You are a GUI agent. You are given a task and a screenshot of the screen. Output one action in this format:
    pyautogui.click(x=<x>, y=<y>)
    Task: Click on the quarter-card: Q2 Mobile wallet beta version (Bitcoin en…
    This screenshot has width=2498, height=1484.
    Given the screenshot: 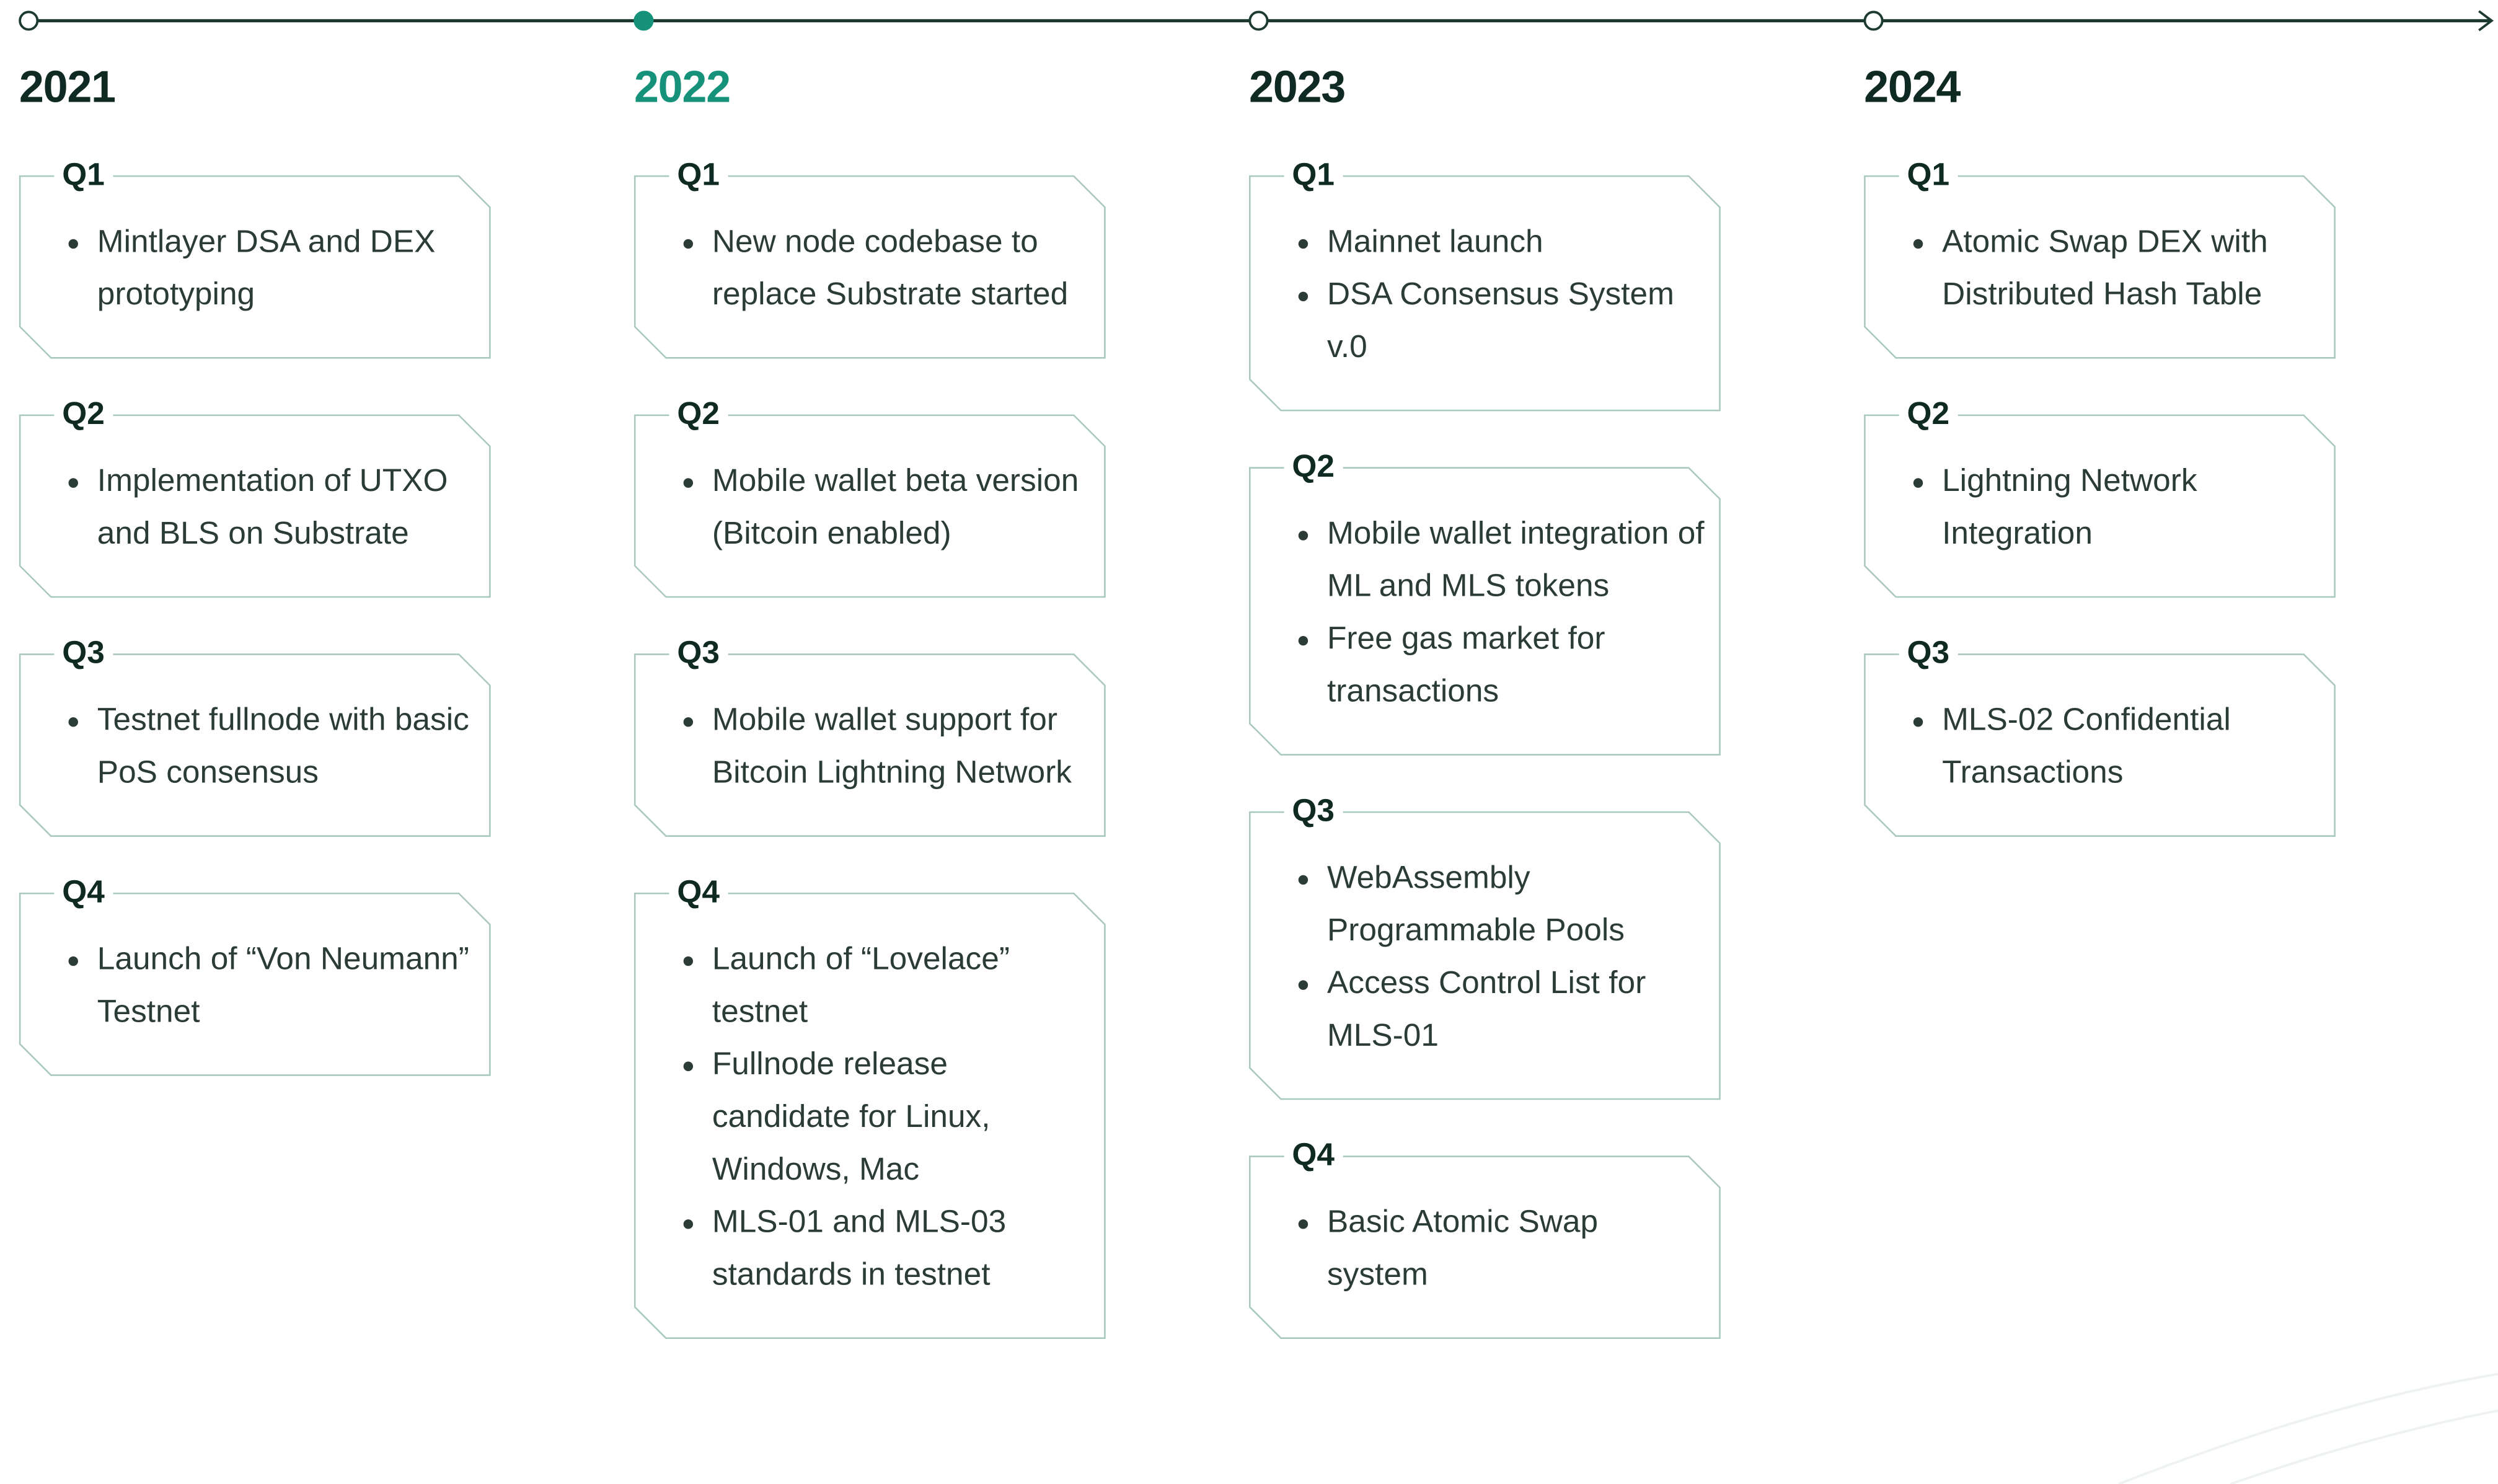 What is the action you would take?
    pyautogui.click(x=870, y=496)
    